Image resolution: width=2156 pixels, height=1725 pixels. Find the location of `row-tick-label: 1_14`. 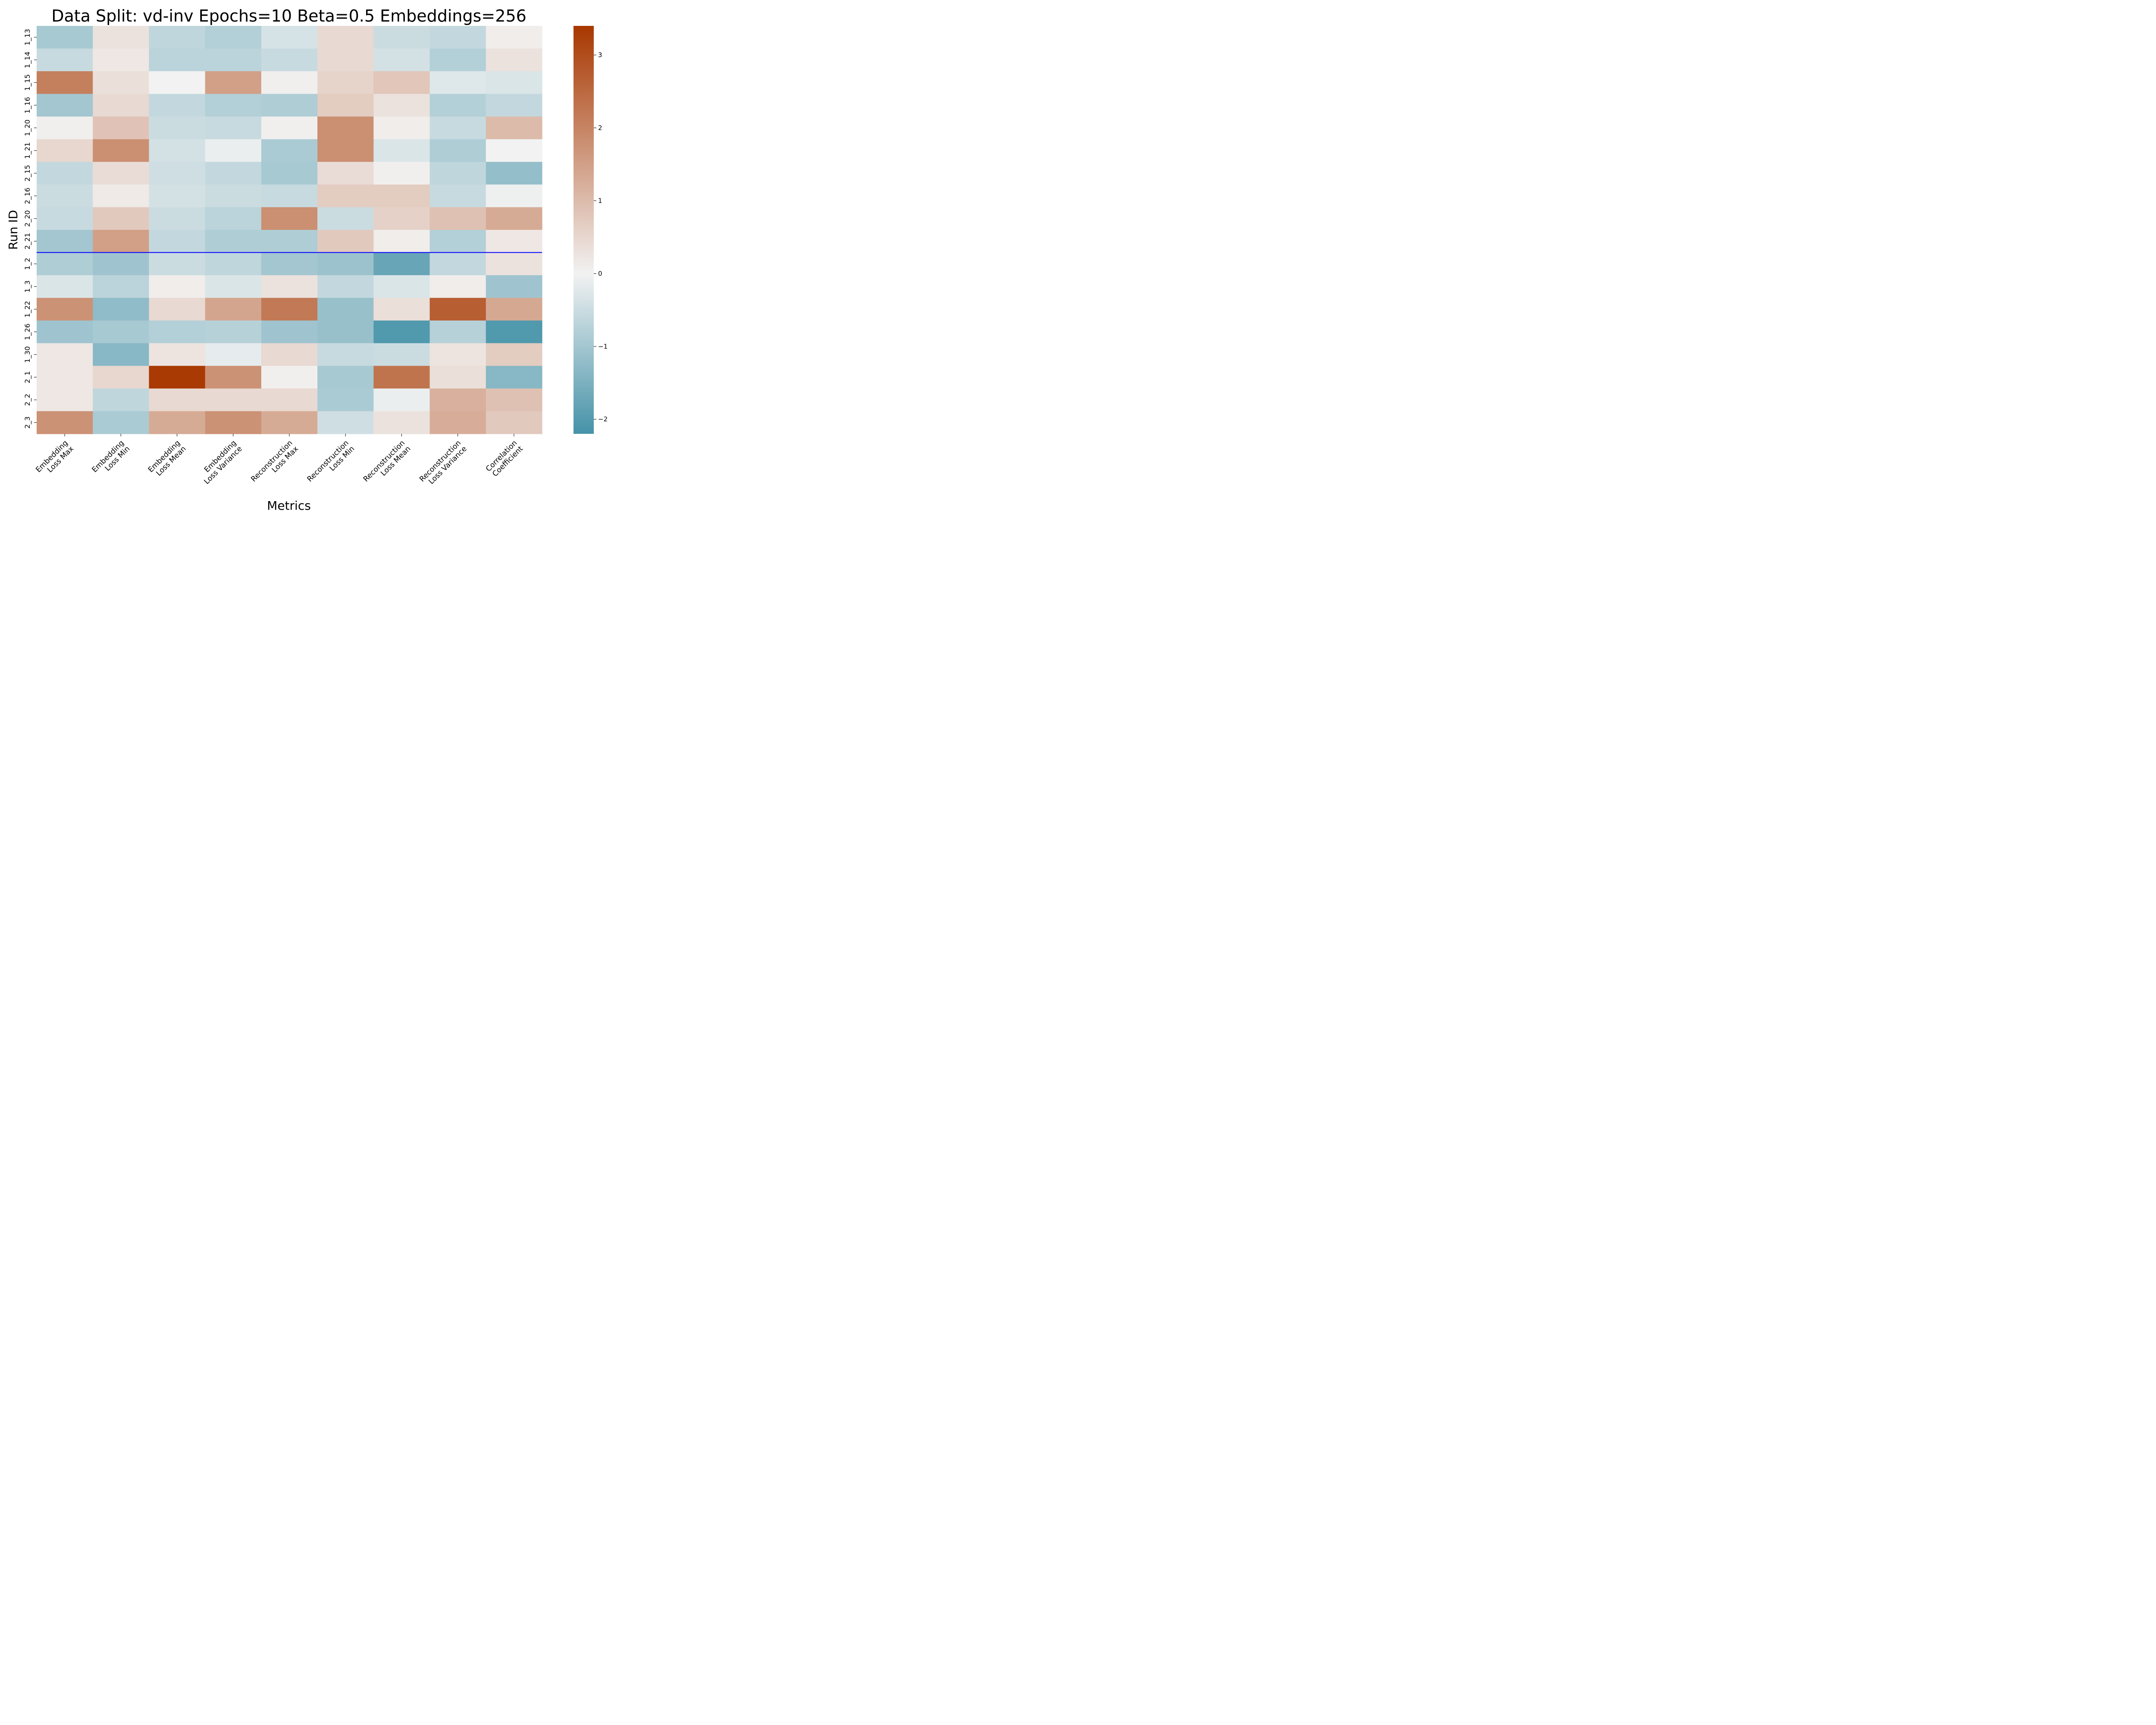

row-tick-label: 1_14 is located at coordinates (27, 61).